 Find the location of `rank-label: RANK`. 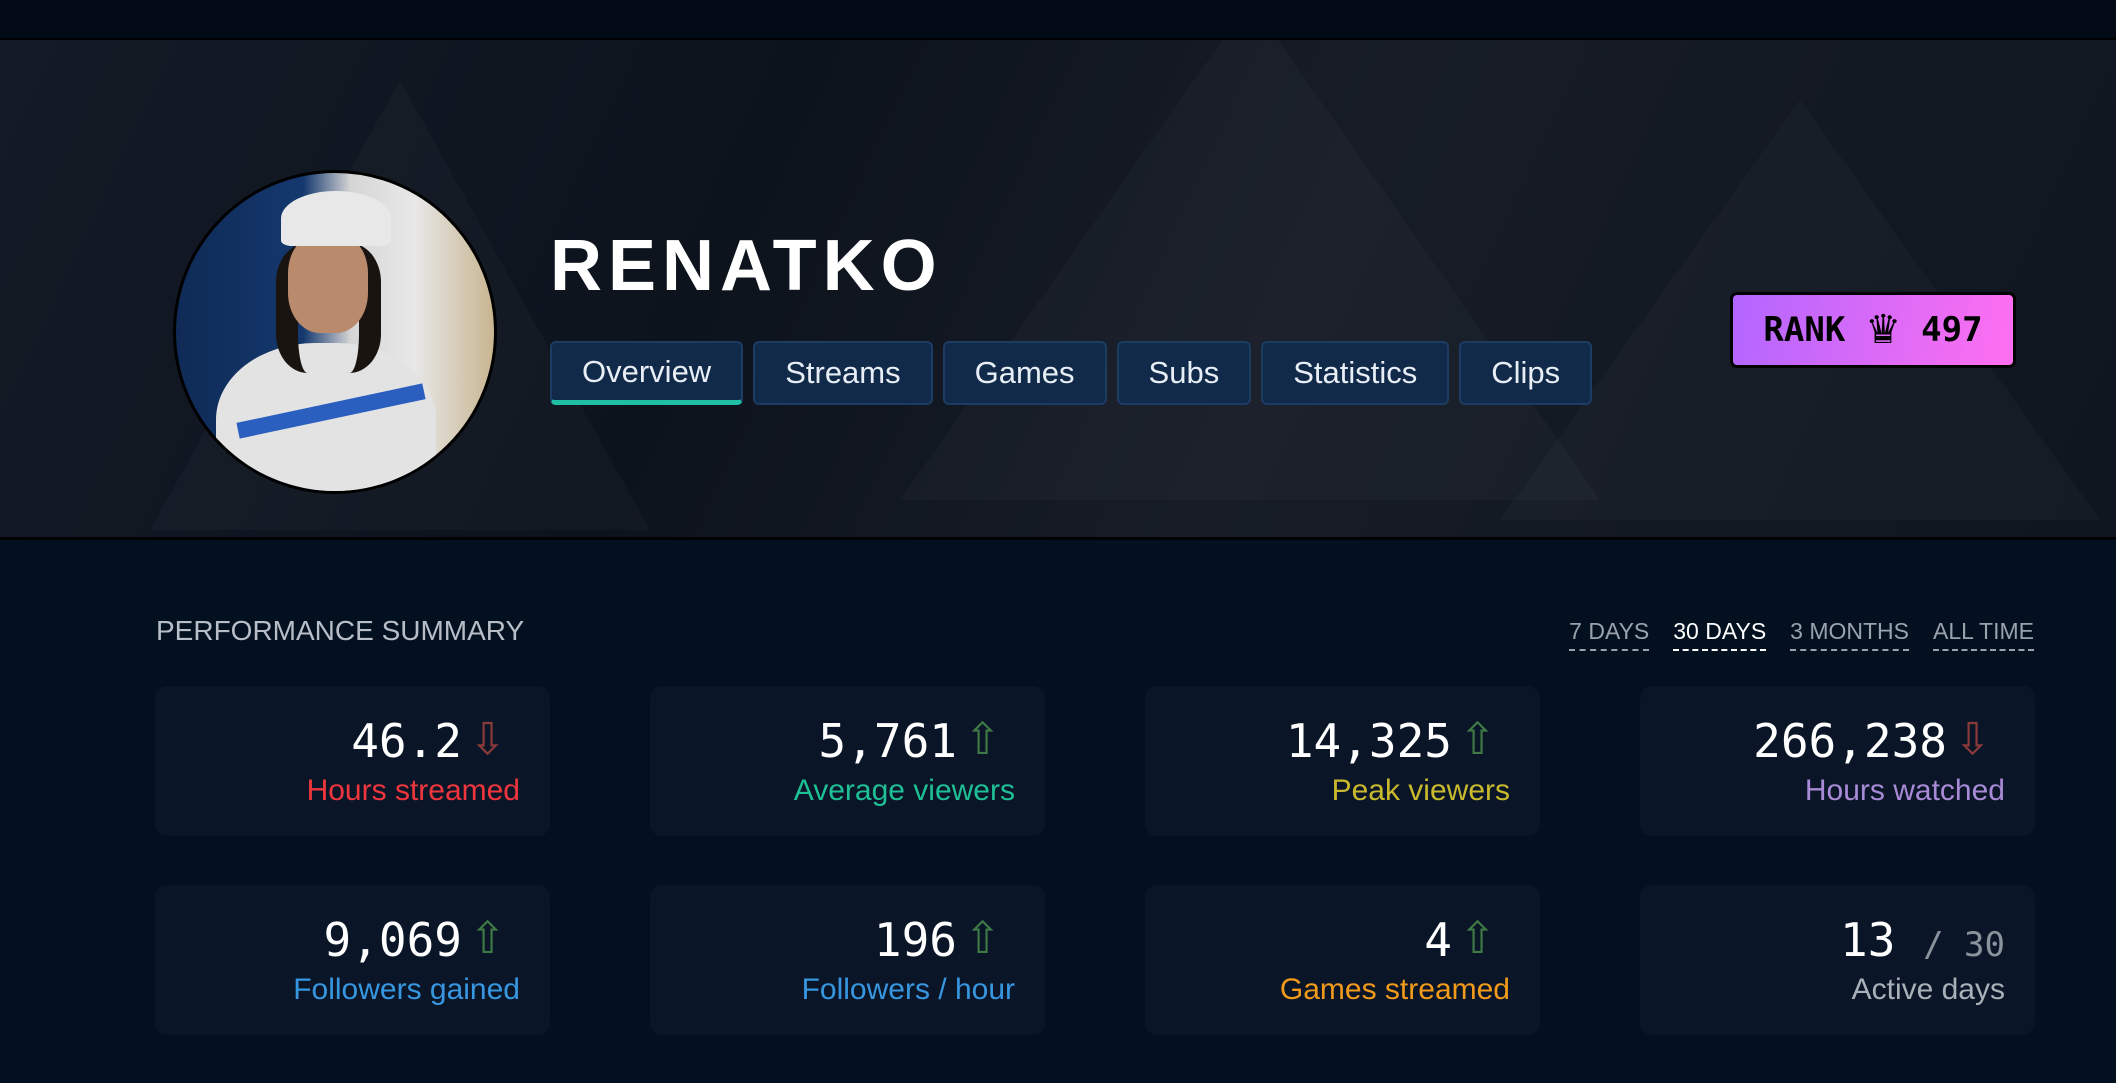

rank-label: RANK is located at coordinates (1804, 330).